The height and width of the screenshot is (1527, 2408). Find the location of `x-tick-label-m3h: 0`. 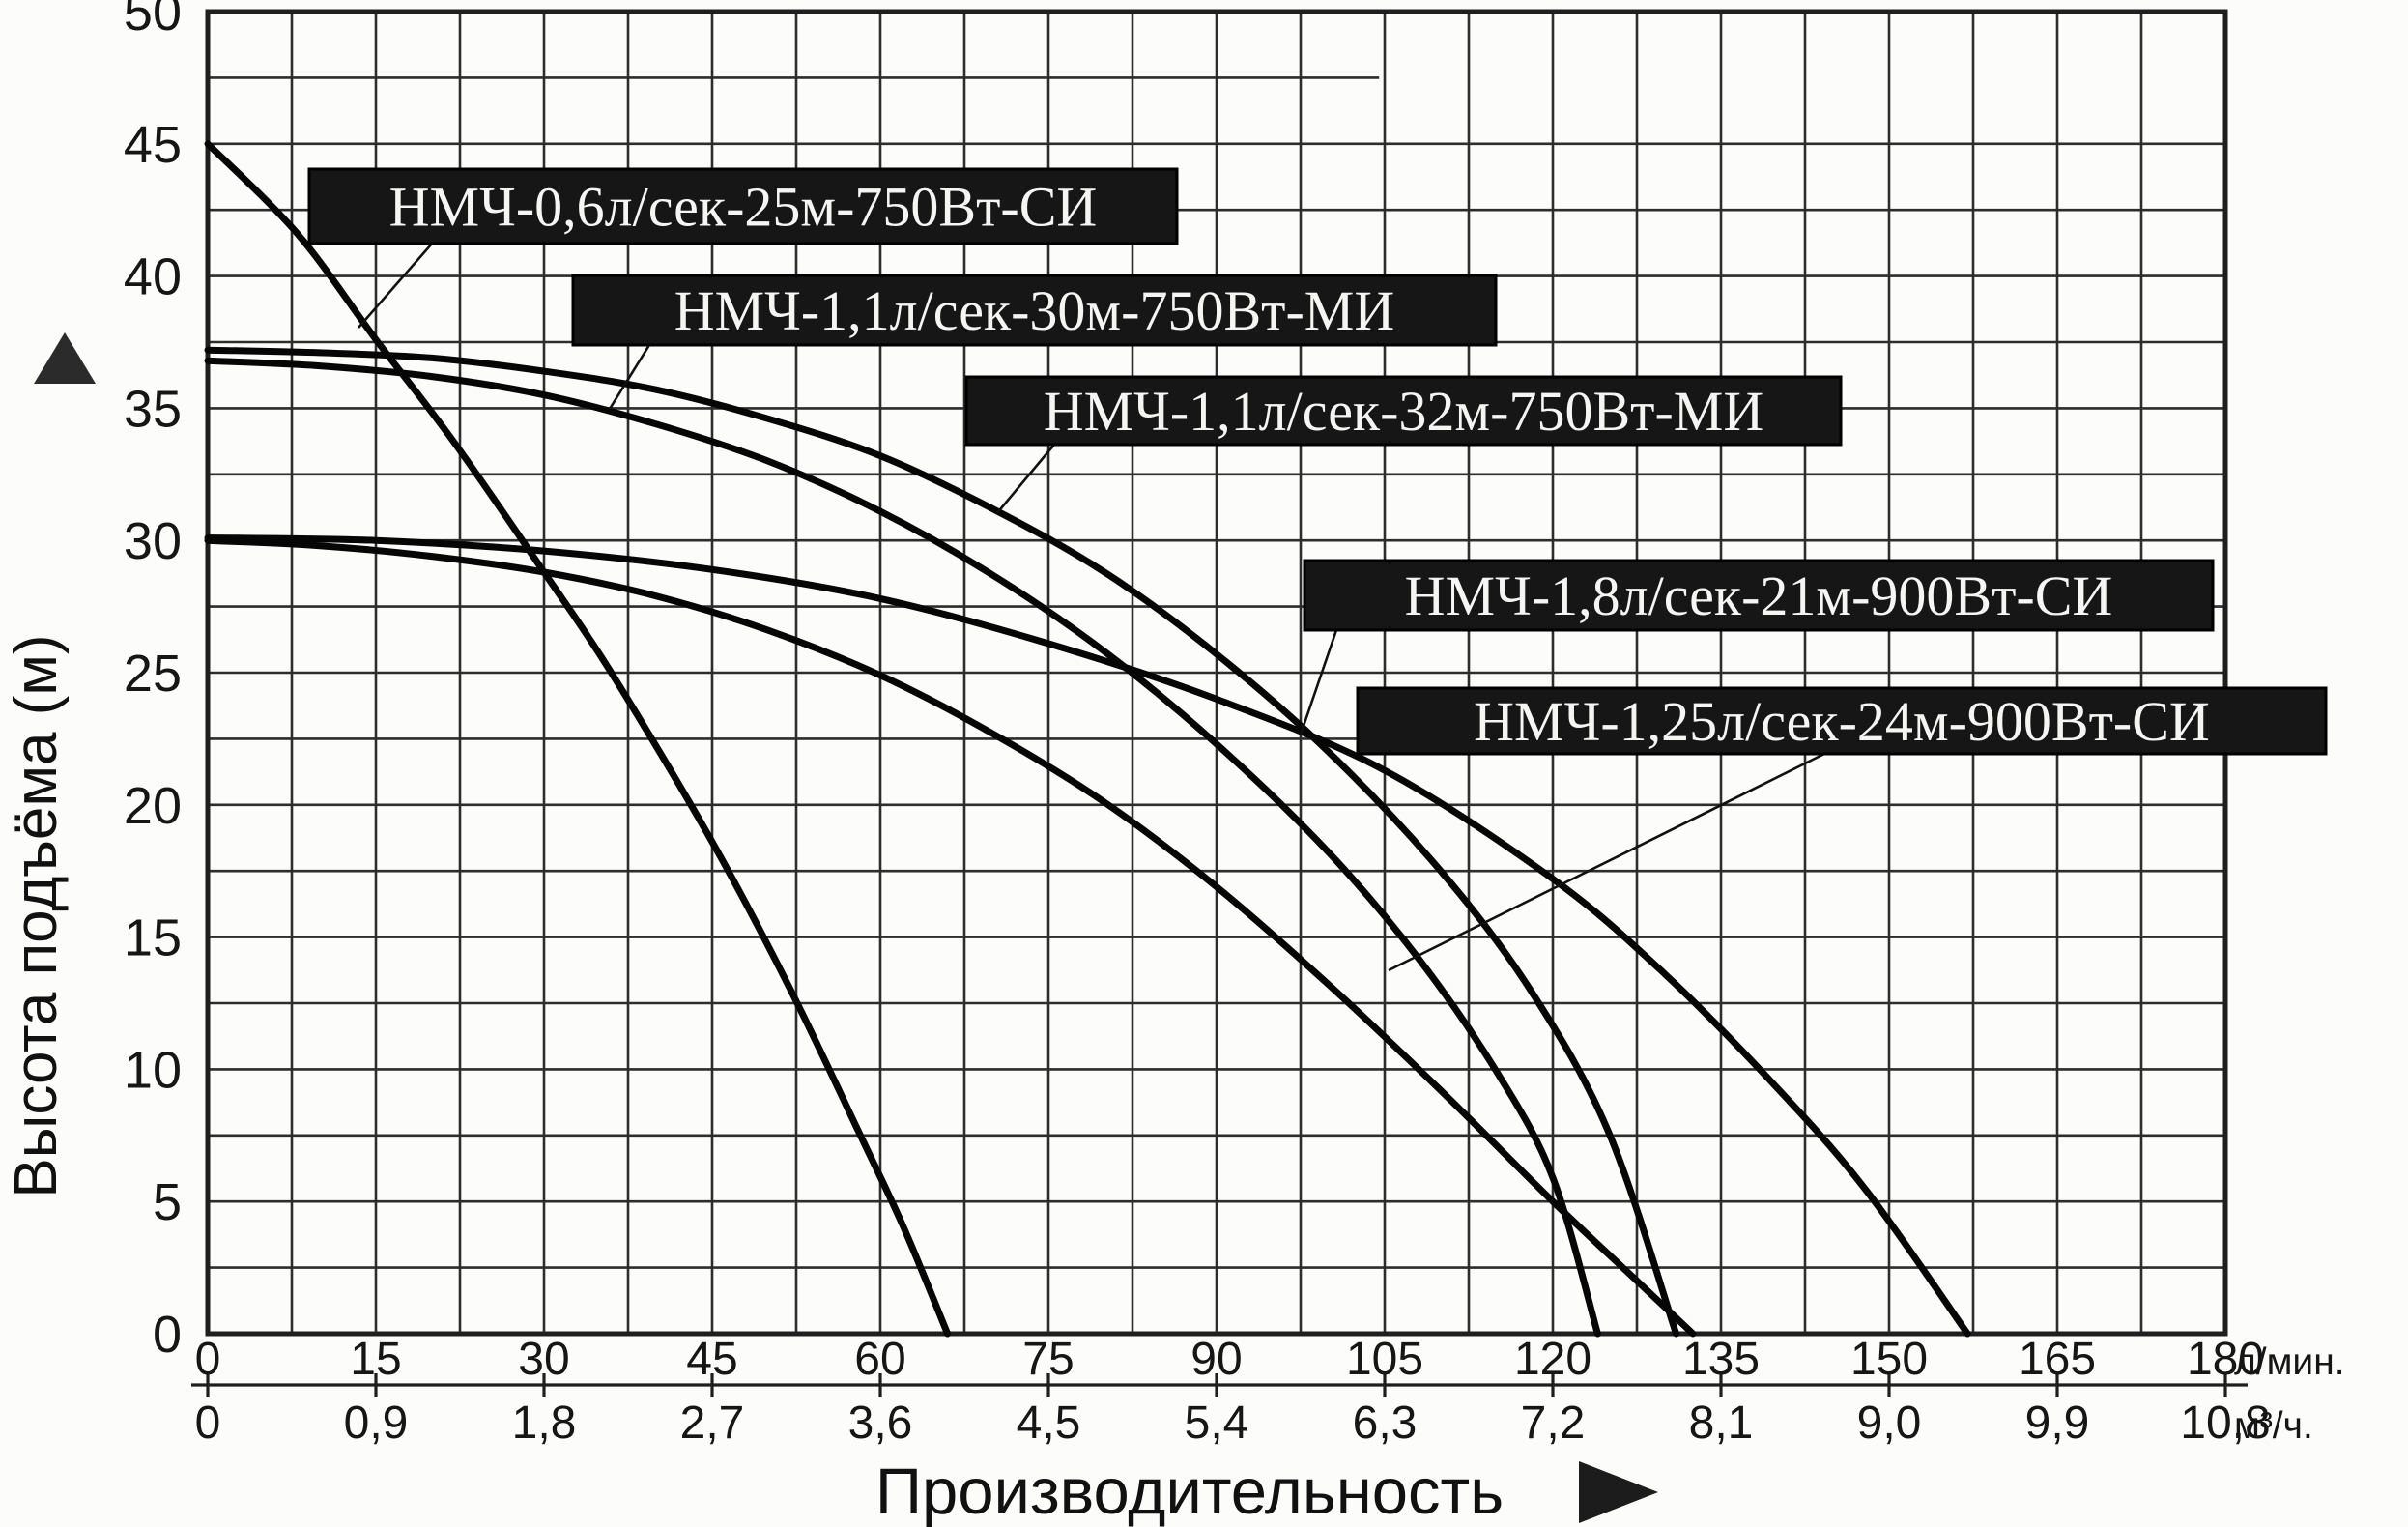

x-tick-label-m3h: 0 is located at coordinates (208, 1423).